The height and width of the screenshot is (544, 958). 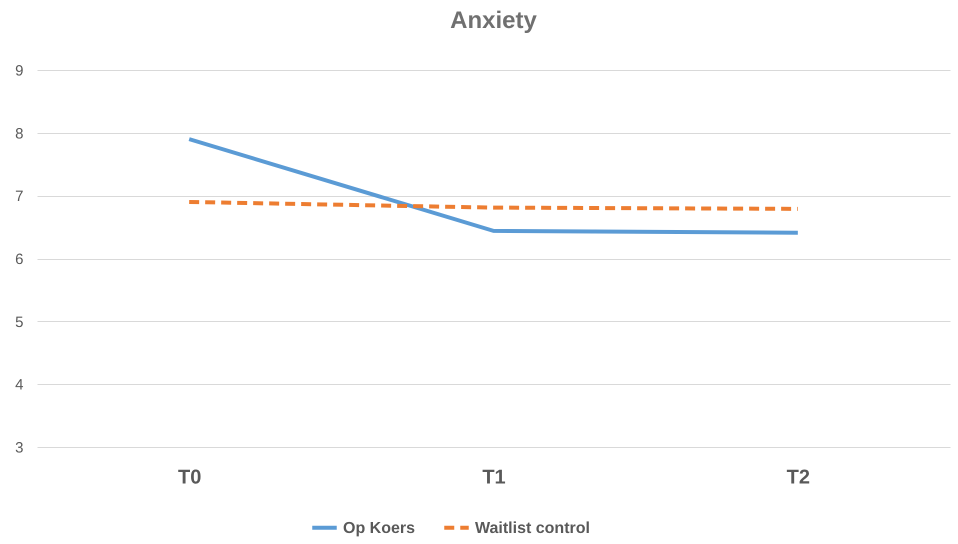 I want to click on chart-title: Anxiety, so click(x=494, y=20).